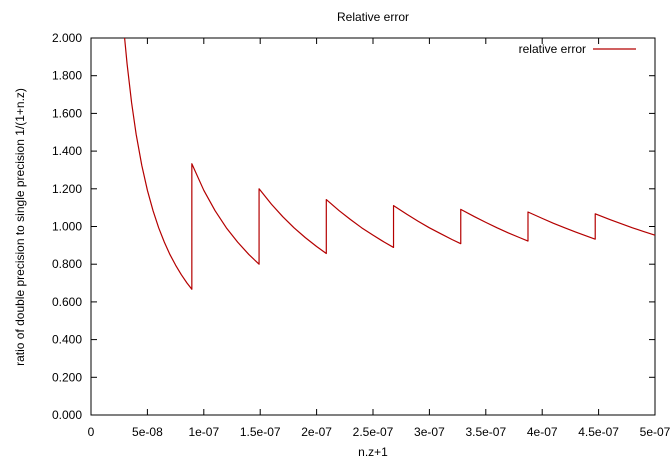 This screenshot has height=462, width=672. Describe the element at coordinates (316, 432) in the screenshot. I see `x-tick-label: 2e-07` at that location.